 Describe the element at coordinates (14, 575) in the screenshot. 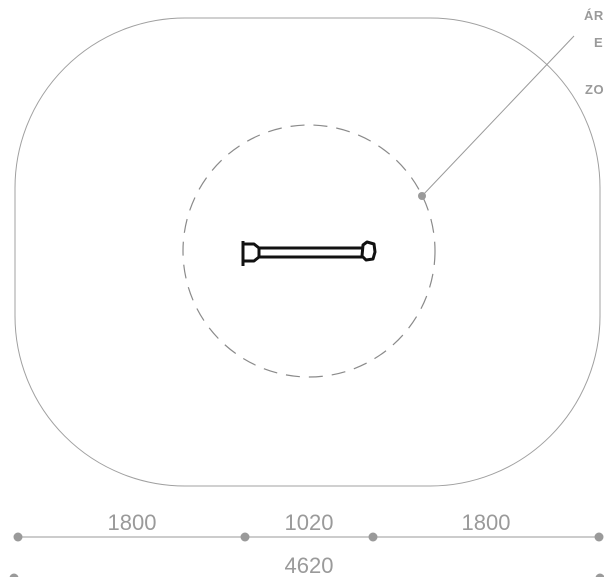

I see `dimension-total-tick-left` at that location.